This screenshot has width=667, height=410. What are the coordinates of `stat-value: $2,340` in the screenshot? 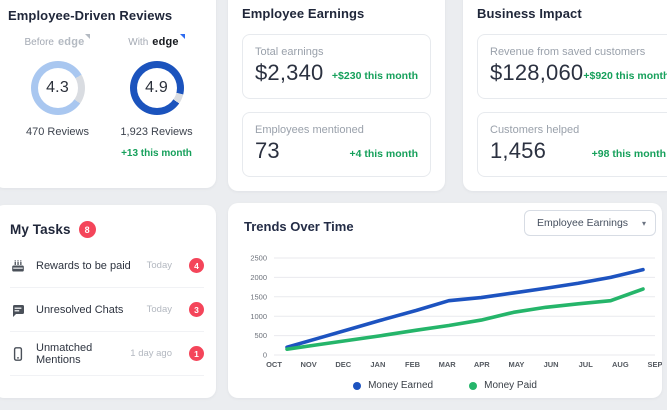 It's located at (289, 72).